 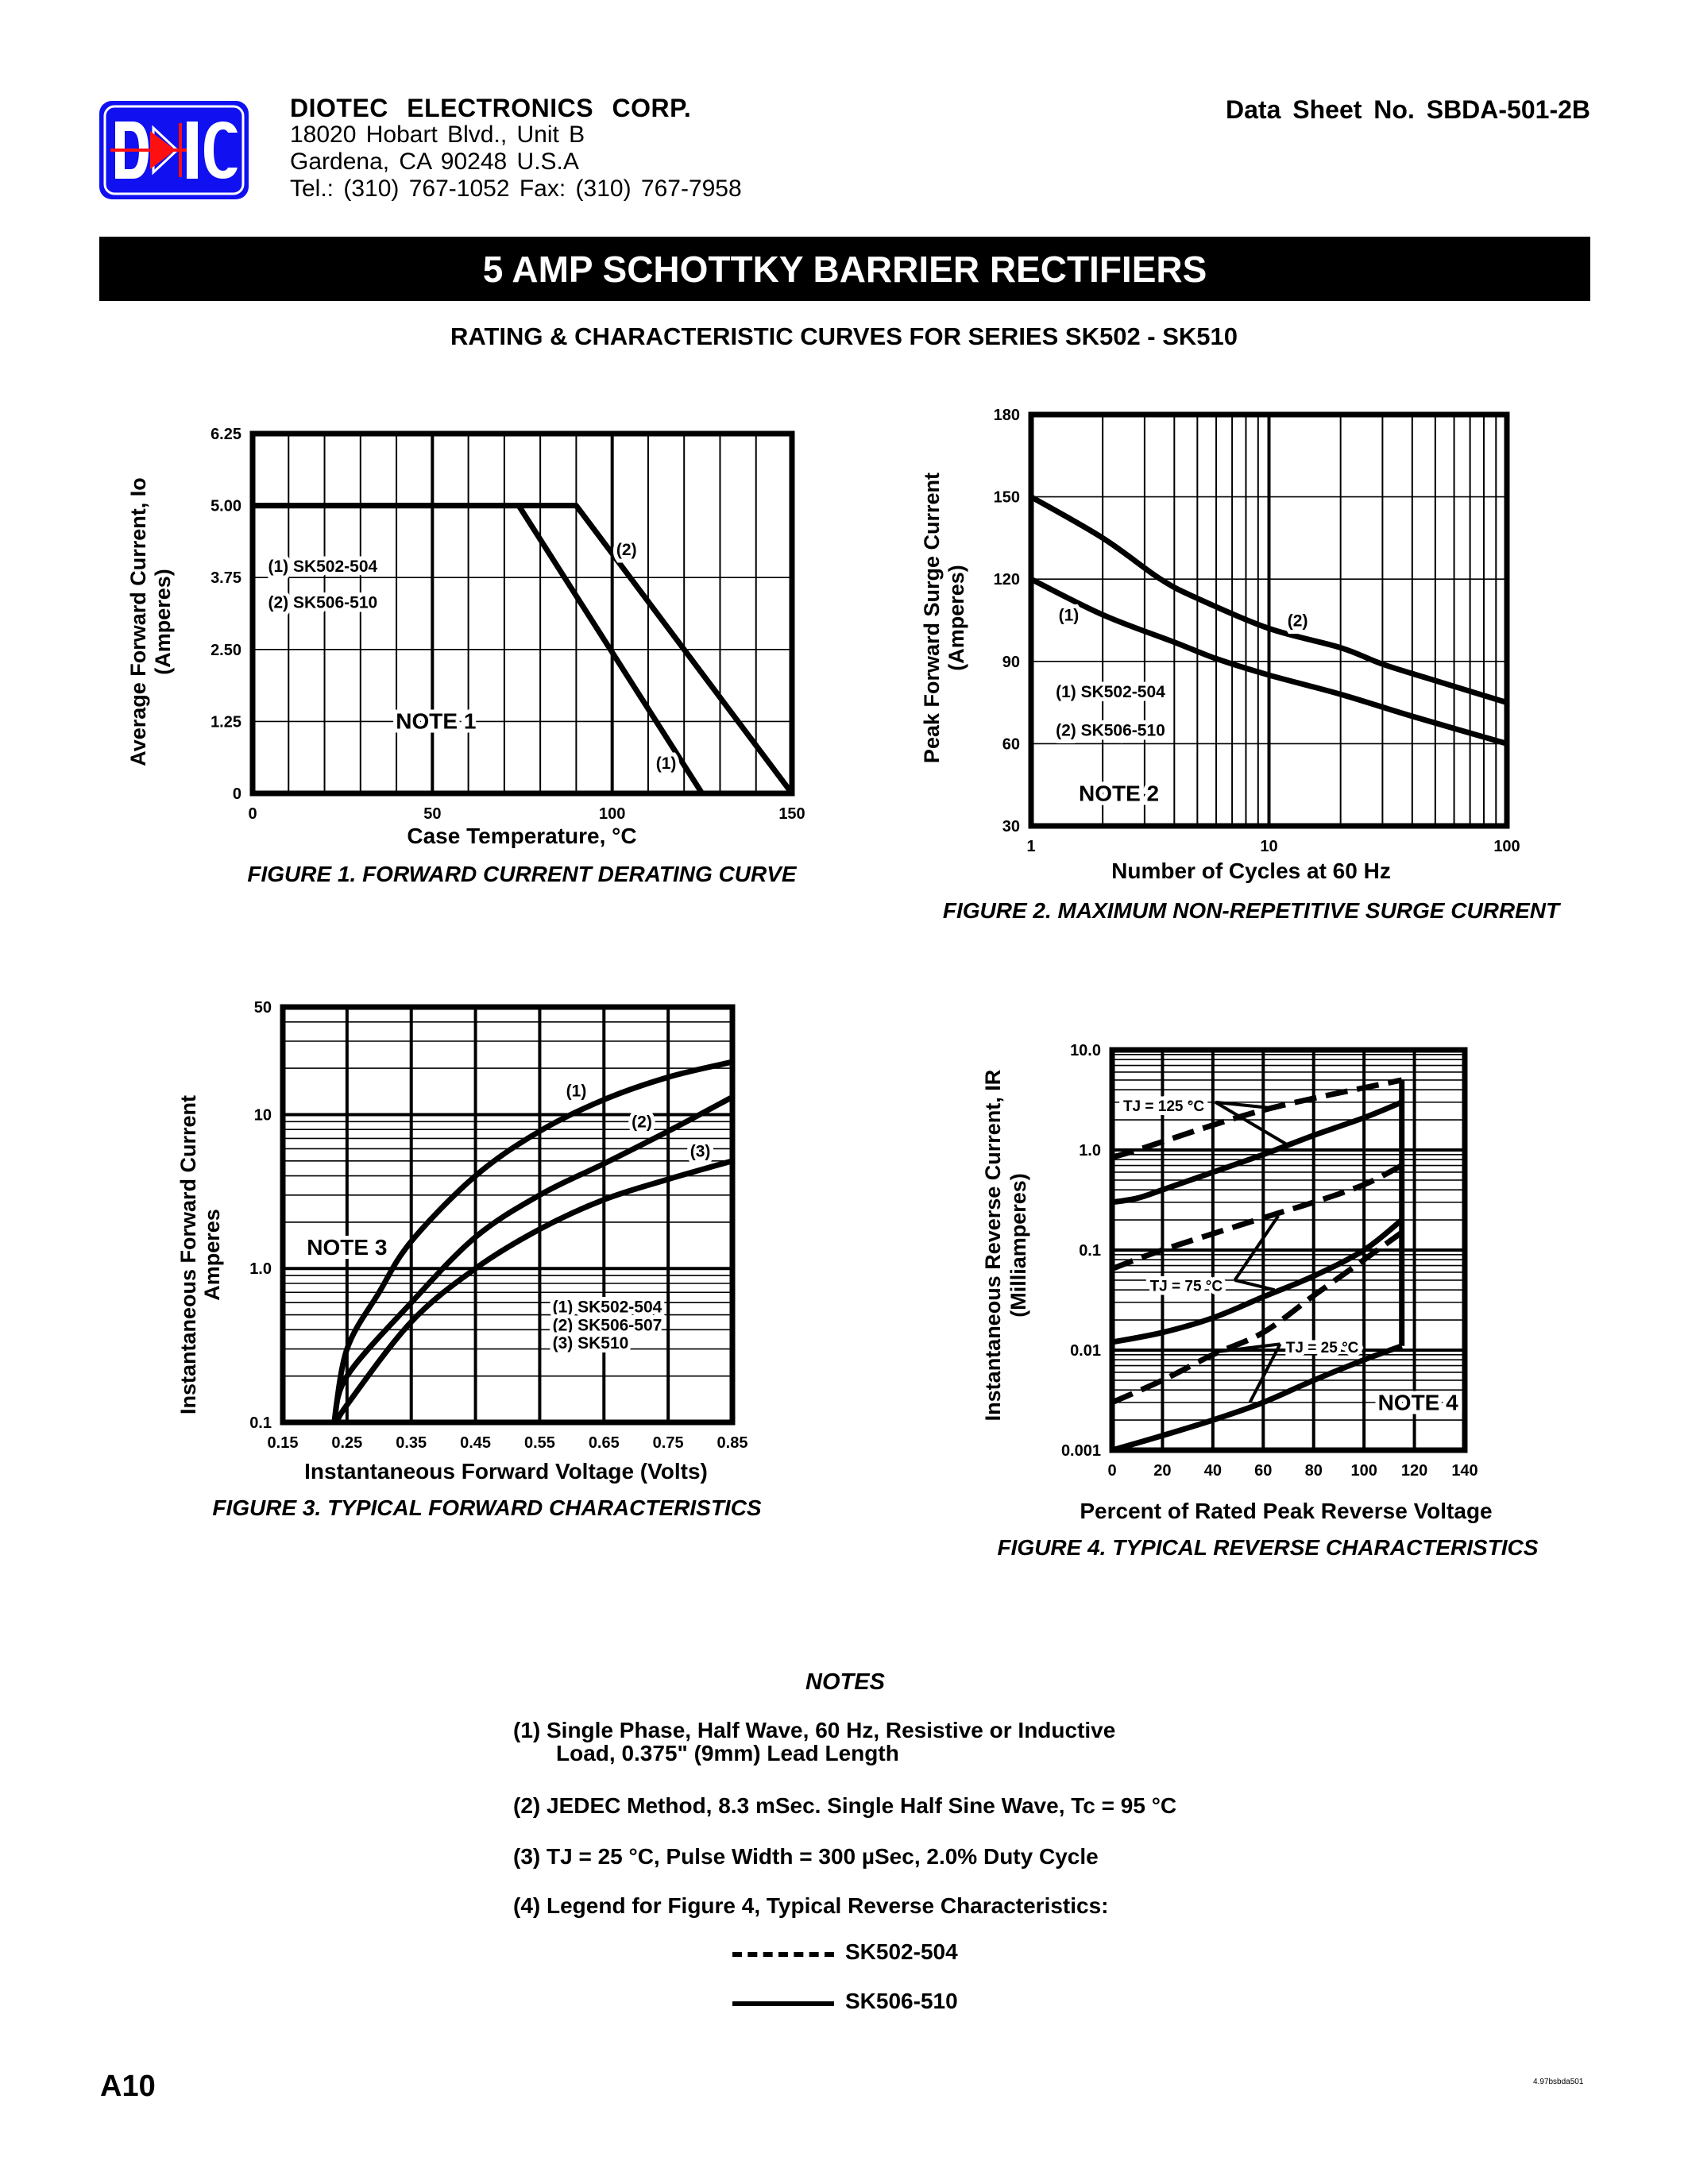 I want to click on y-tick-label: 90, so click(x=1011, y=662).